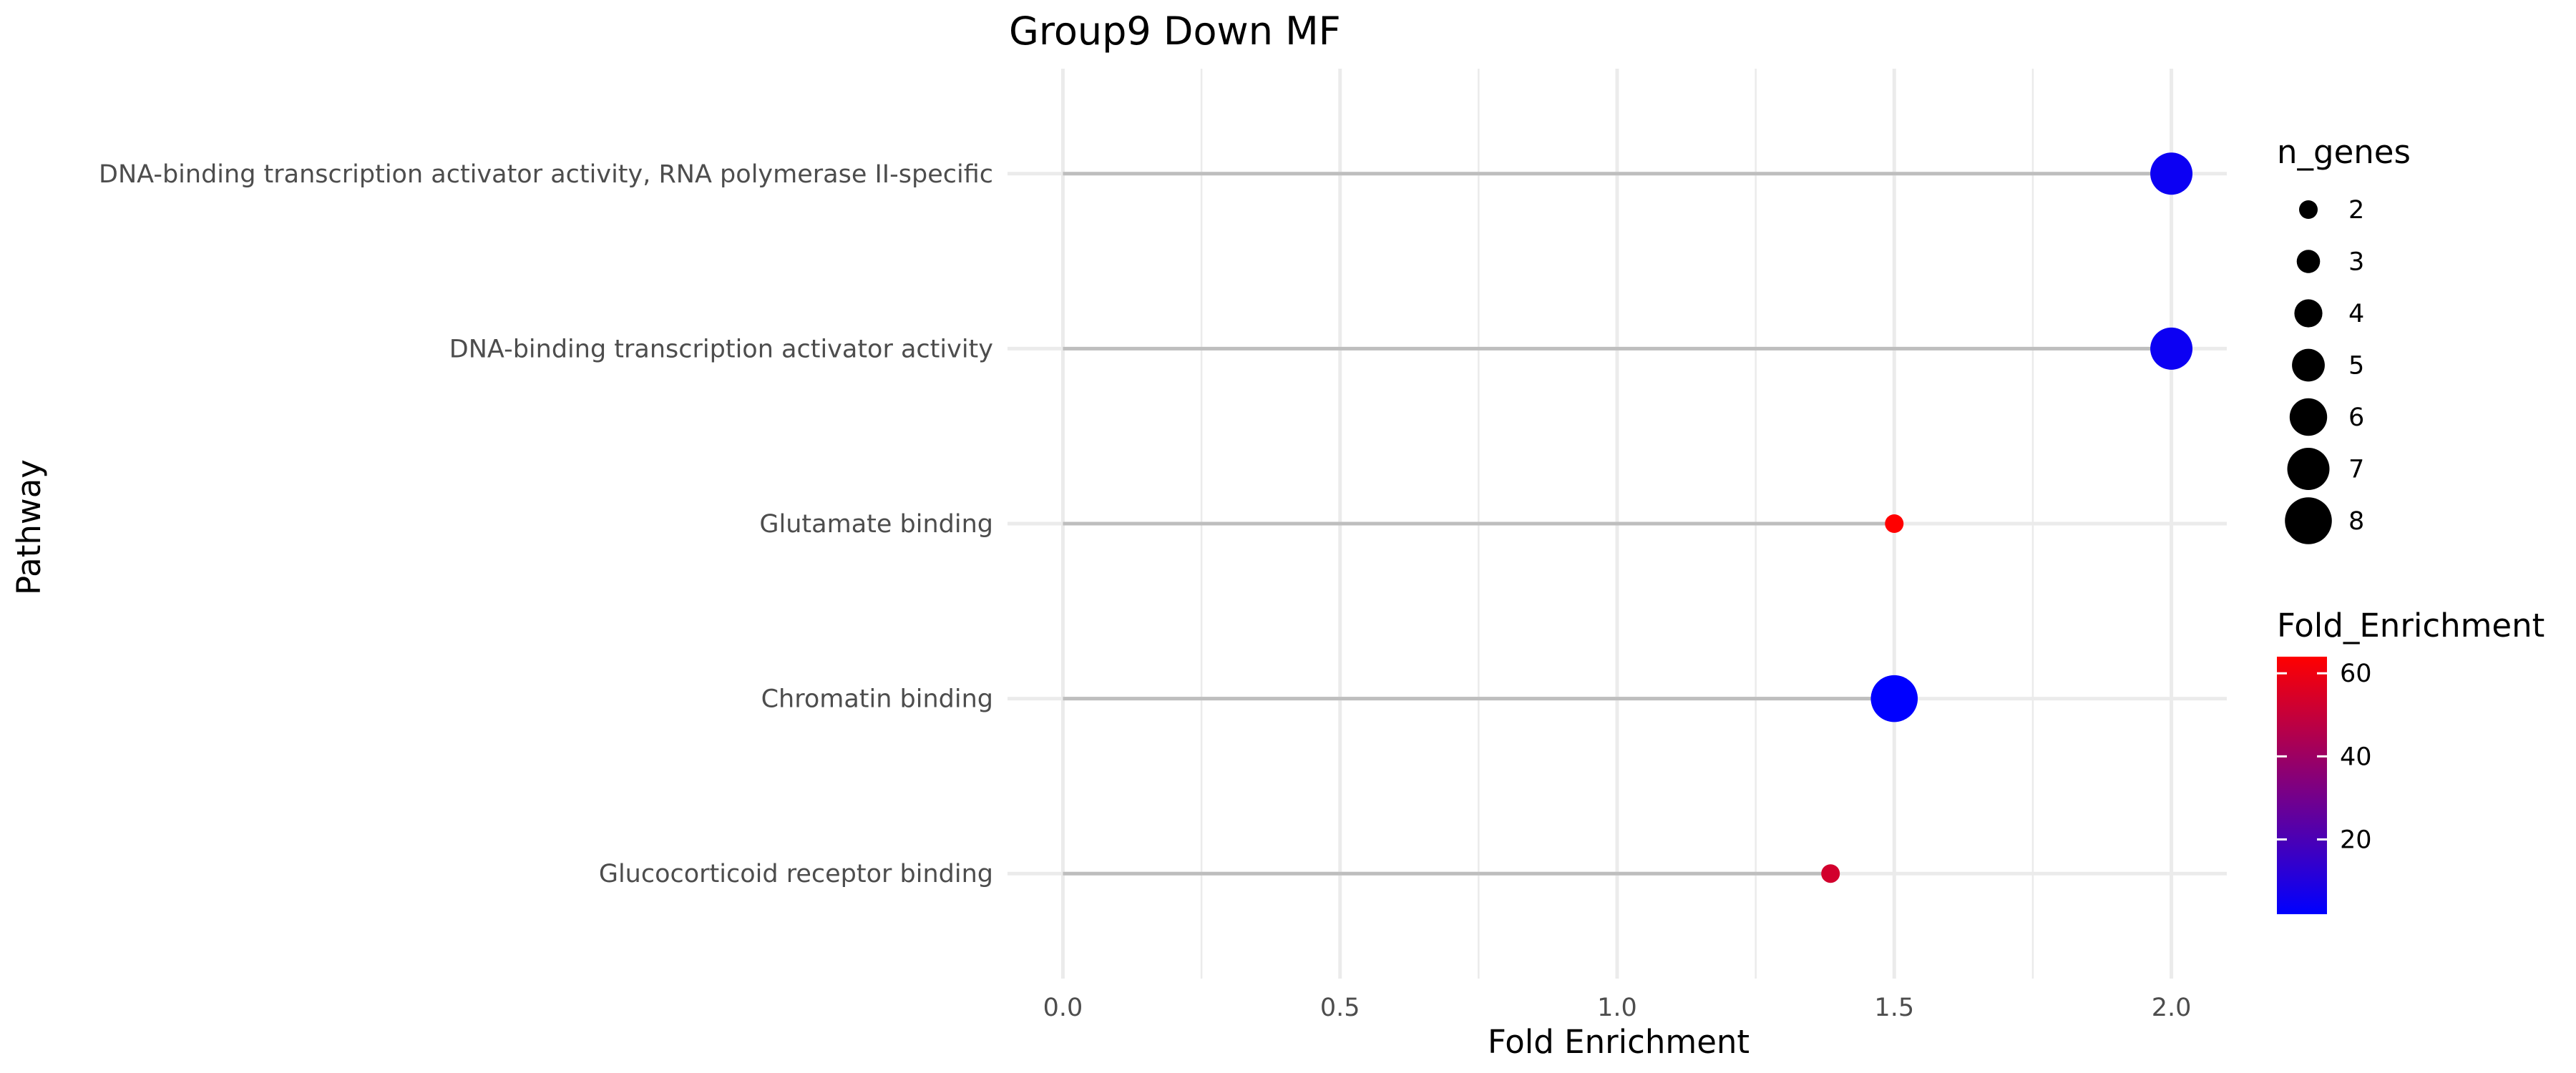 Image resolution: width=2576 pixels, height=1073 pixels. What do you see at coordinates (2344, 152) in the screenshot?
I see `size-legend-title: n_genes` at bounding box center [2344, 152].